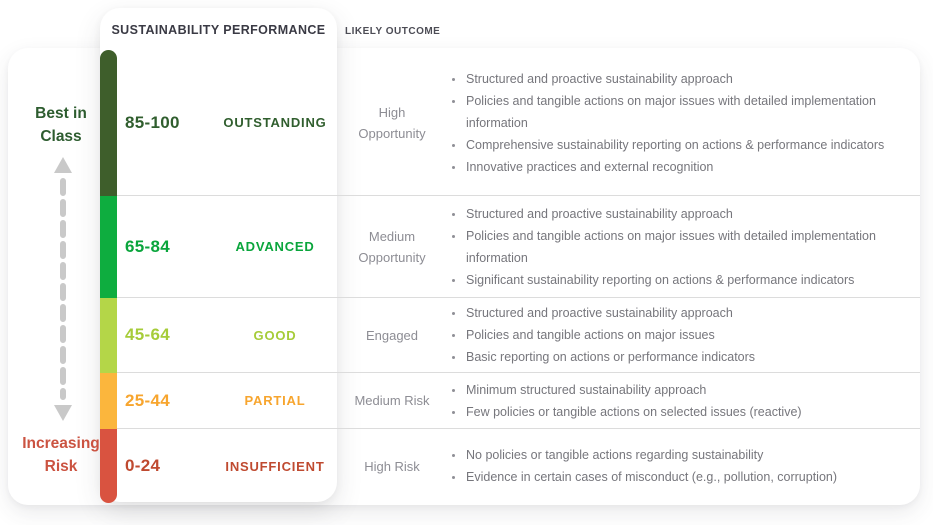 The height and width of the screenshot is (525, 933). I want to click on outcome-label: Medium Risk, so click(392, 400).